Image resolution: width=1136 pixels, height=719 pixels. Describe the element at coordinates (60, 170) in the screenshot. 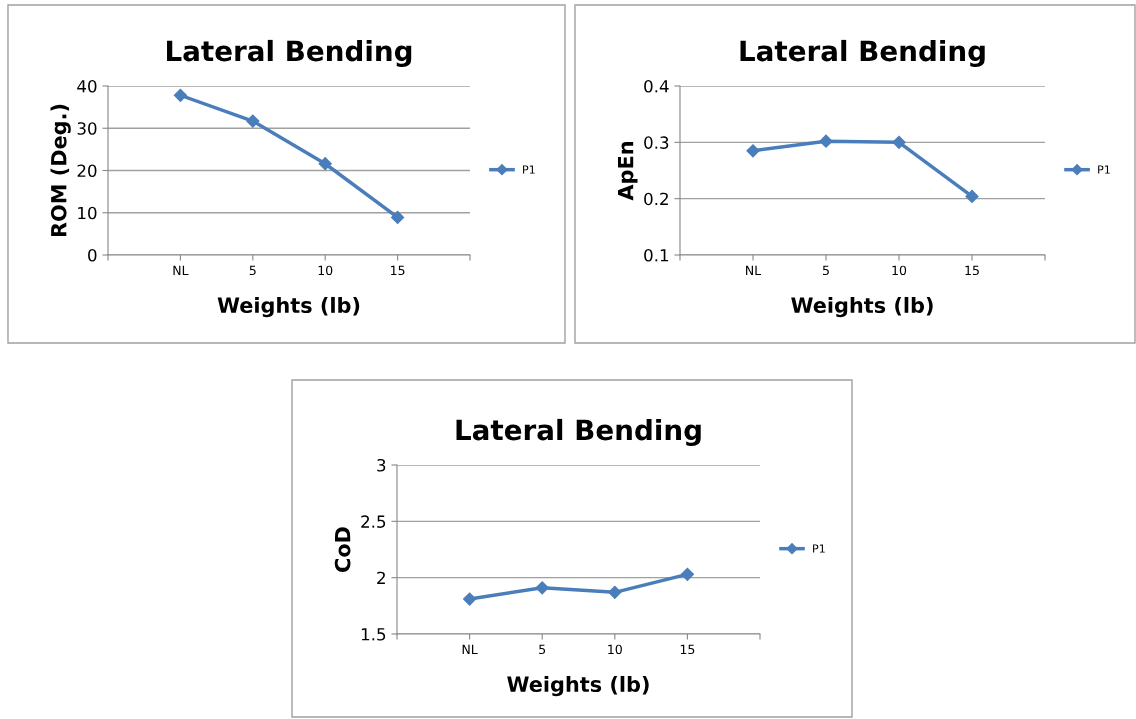

I see `y-axis-title: ROM (Deg.)` at that location.